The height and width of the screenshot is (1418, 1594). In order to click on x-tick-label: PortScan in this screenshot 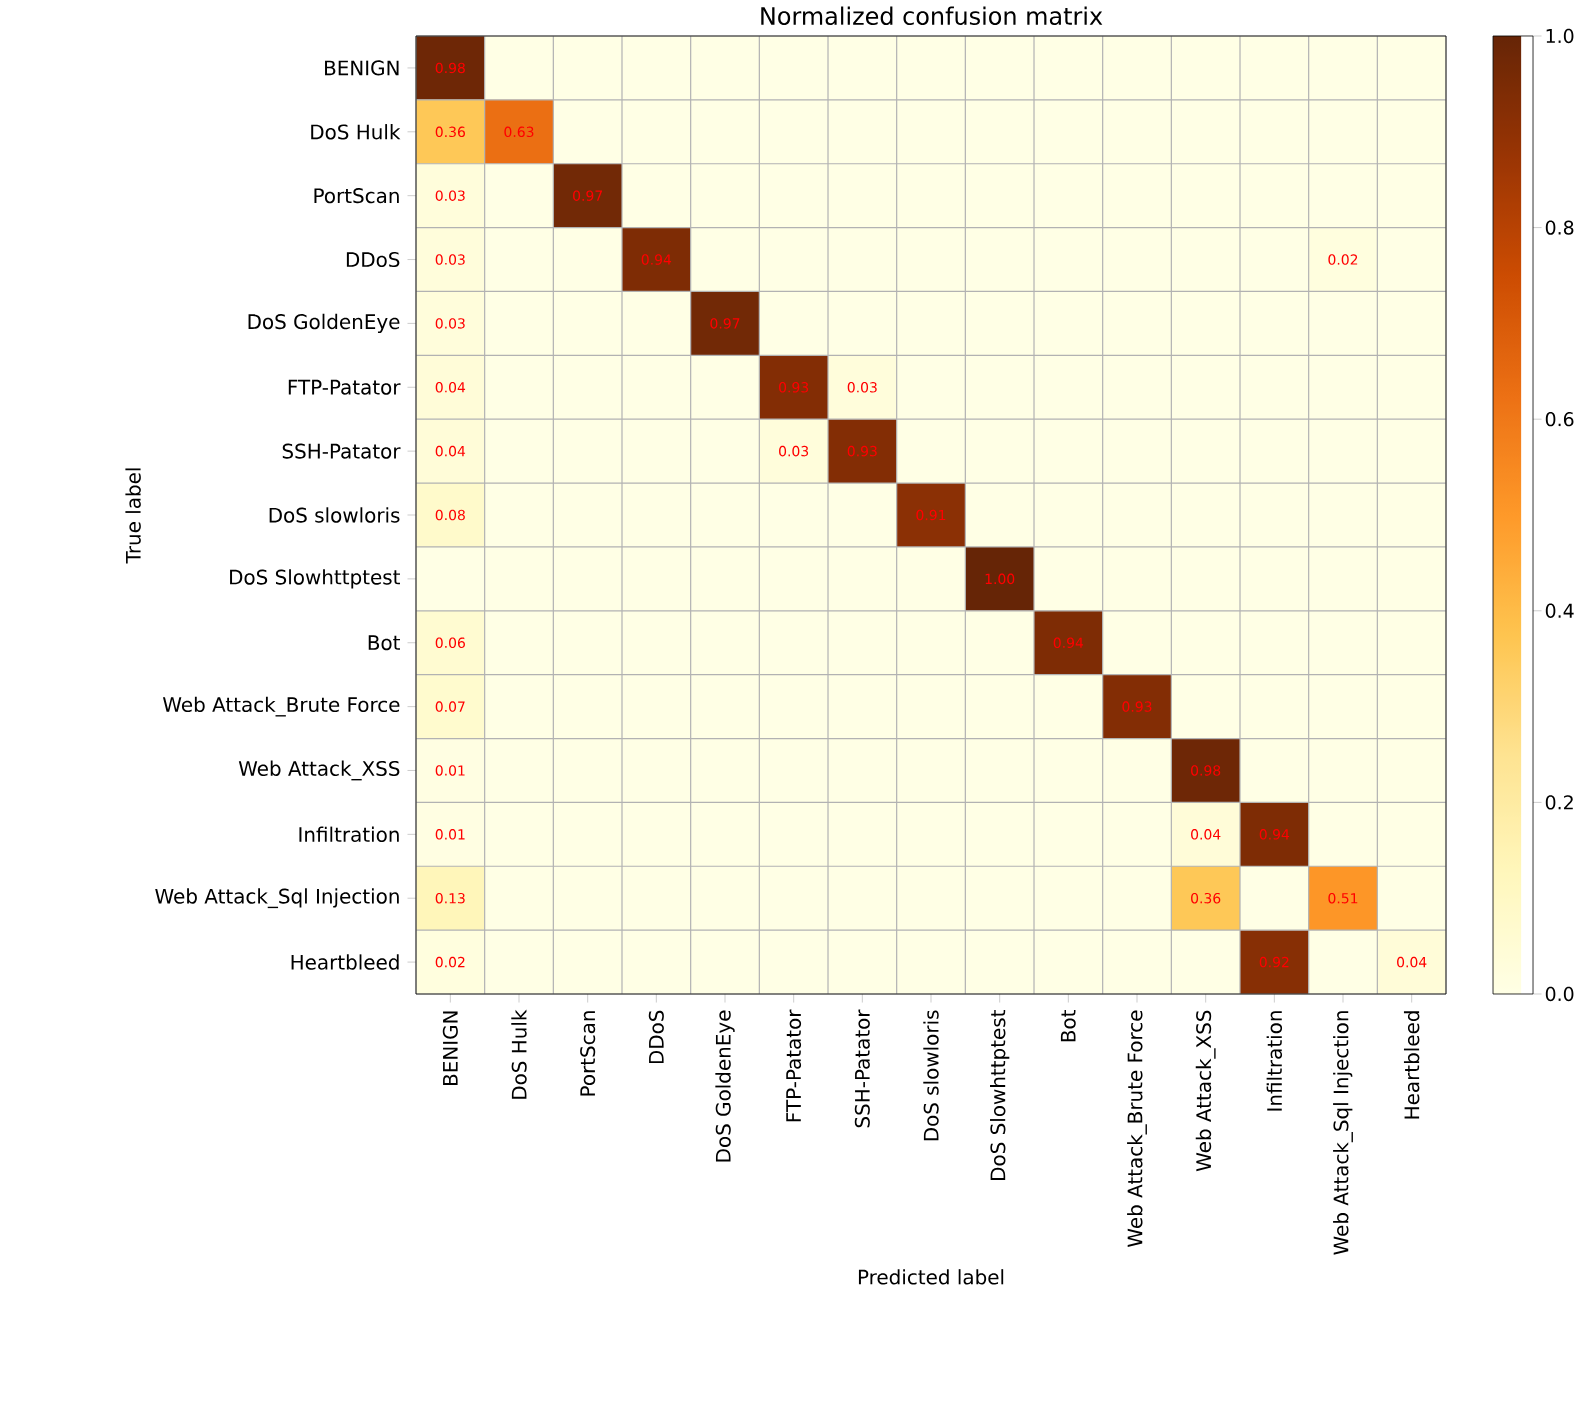, I will do `click(588, 1053)`.